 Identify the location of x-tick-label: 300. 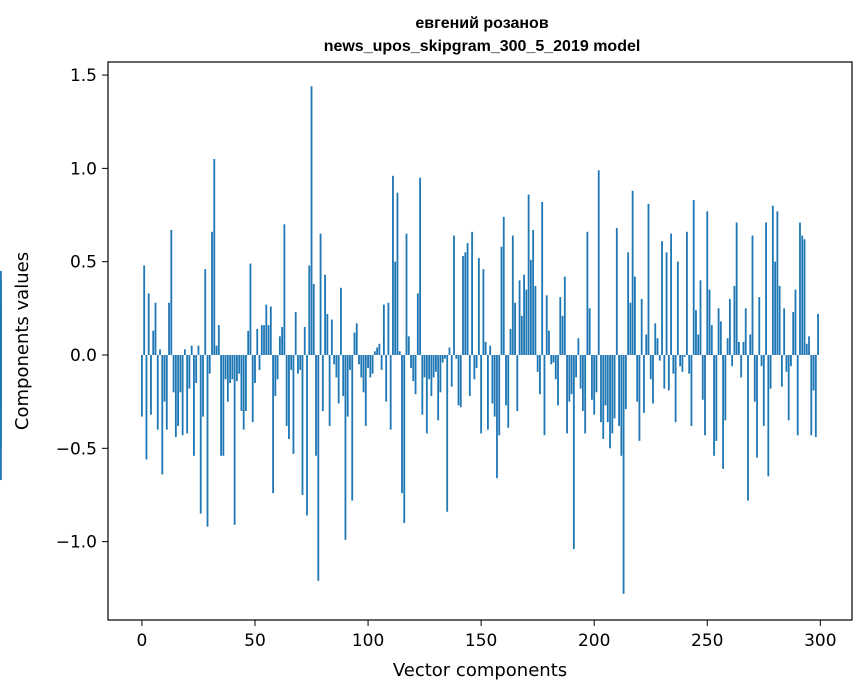
(820, 641).